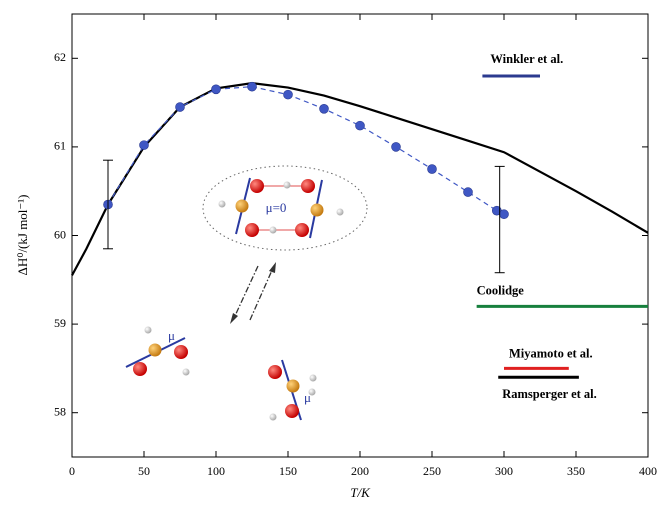  Describe the element at coordinates (504, 471) in the screenshot. I see `x-tick-label: 300` at that location.